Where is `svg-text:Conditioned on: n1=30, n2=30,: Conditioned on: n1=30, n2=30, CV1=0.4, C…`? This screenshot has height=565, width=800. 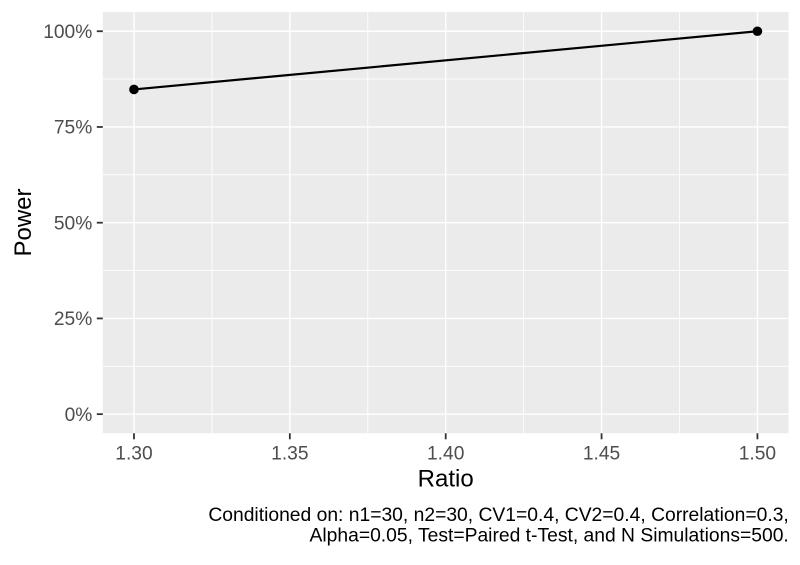 svg-text:Conditioned on: n1=30, n2=30,: Conditioned on: n1=30, n2=30, CV1=0.4, C… is located at coordinates (498, 515).